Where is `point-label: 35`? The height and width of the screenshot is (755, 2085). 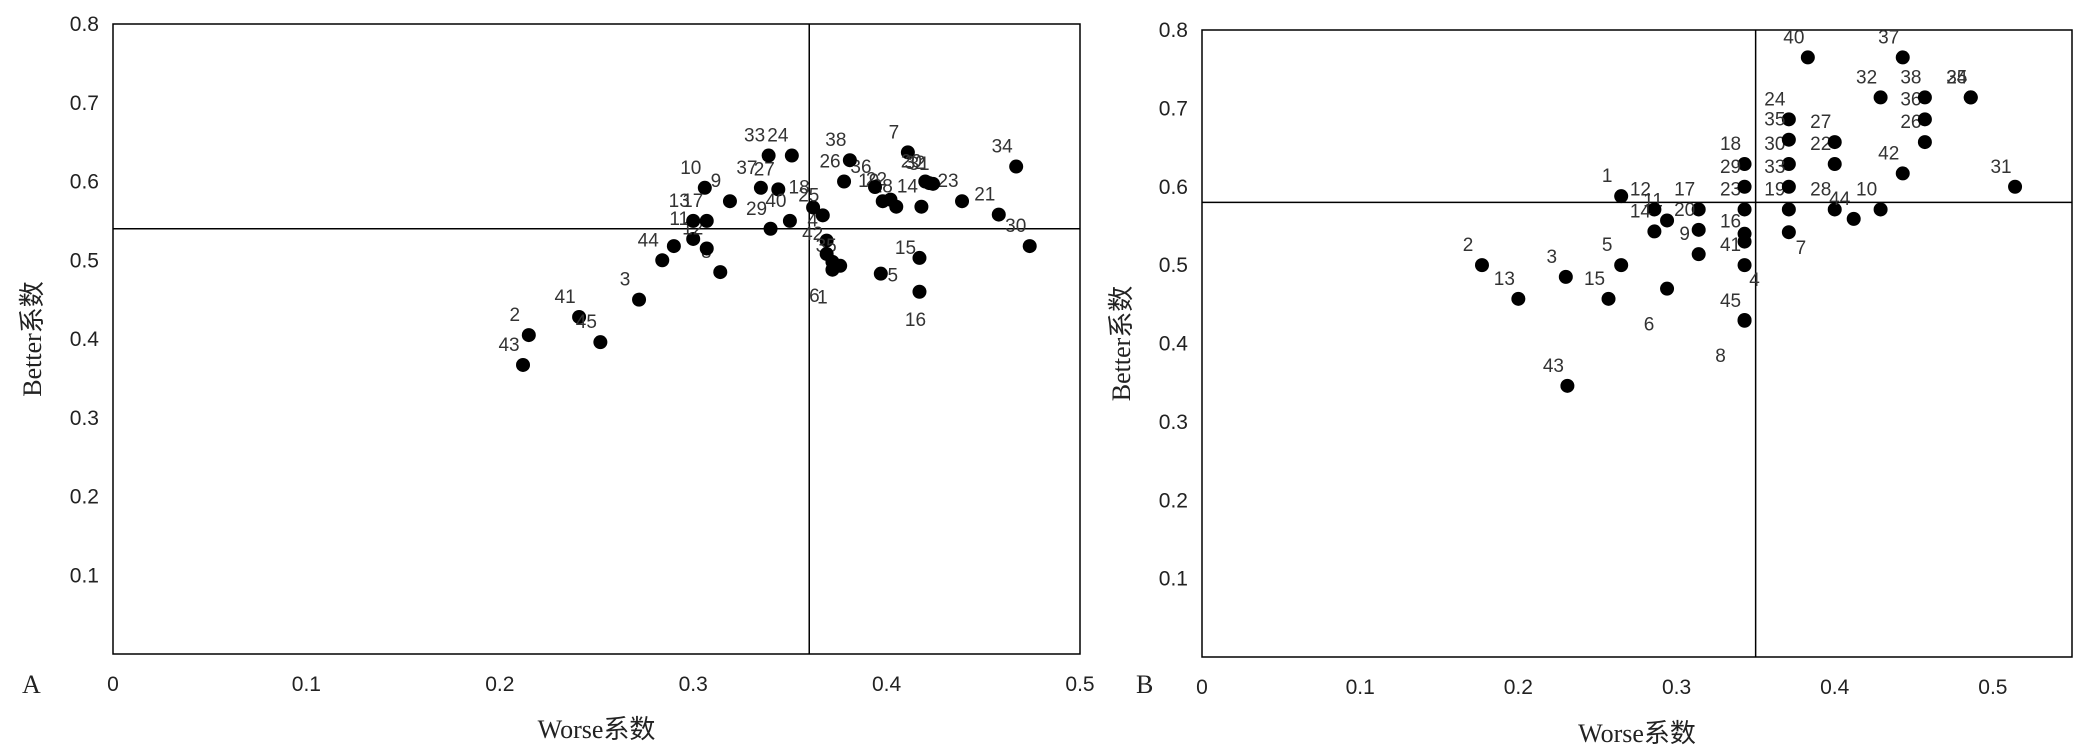
point-label: 35 is located at coordinates (1774, 120).